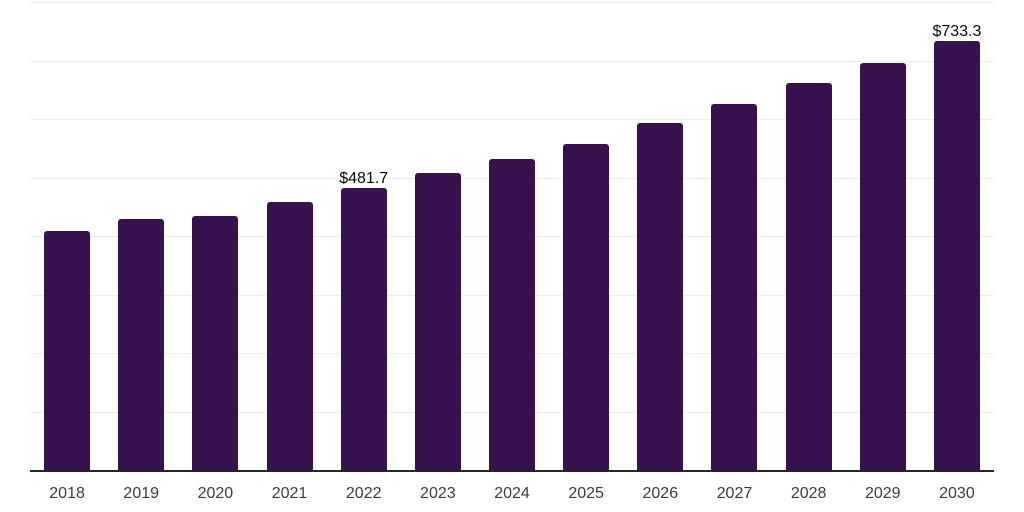  I want to click on x-tick-2022: 2022, so click(363, 493).